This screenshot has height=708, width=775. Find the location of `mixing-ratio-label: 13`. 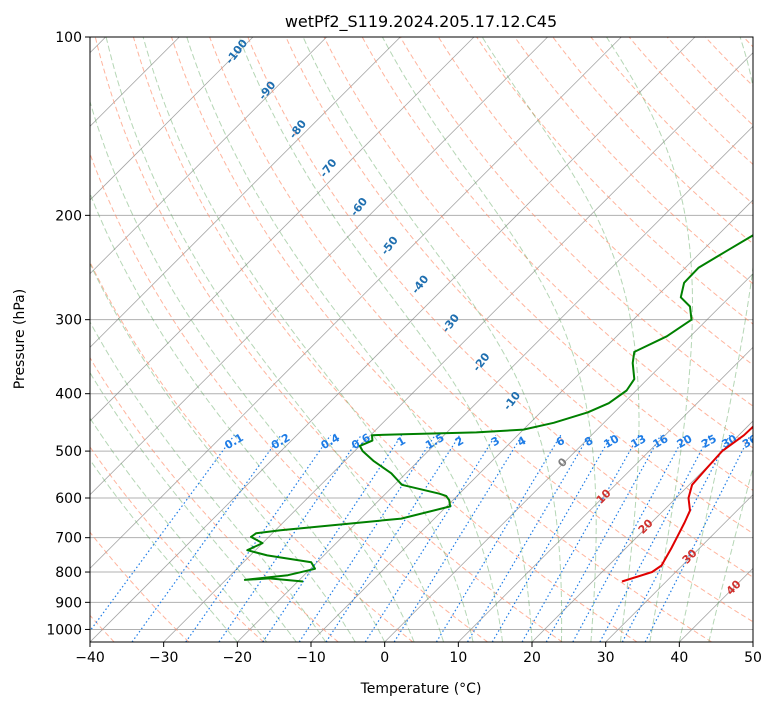

mixing-ratio-label: 13 is located at coordinates (639, 441).